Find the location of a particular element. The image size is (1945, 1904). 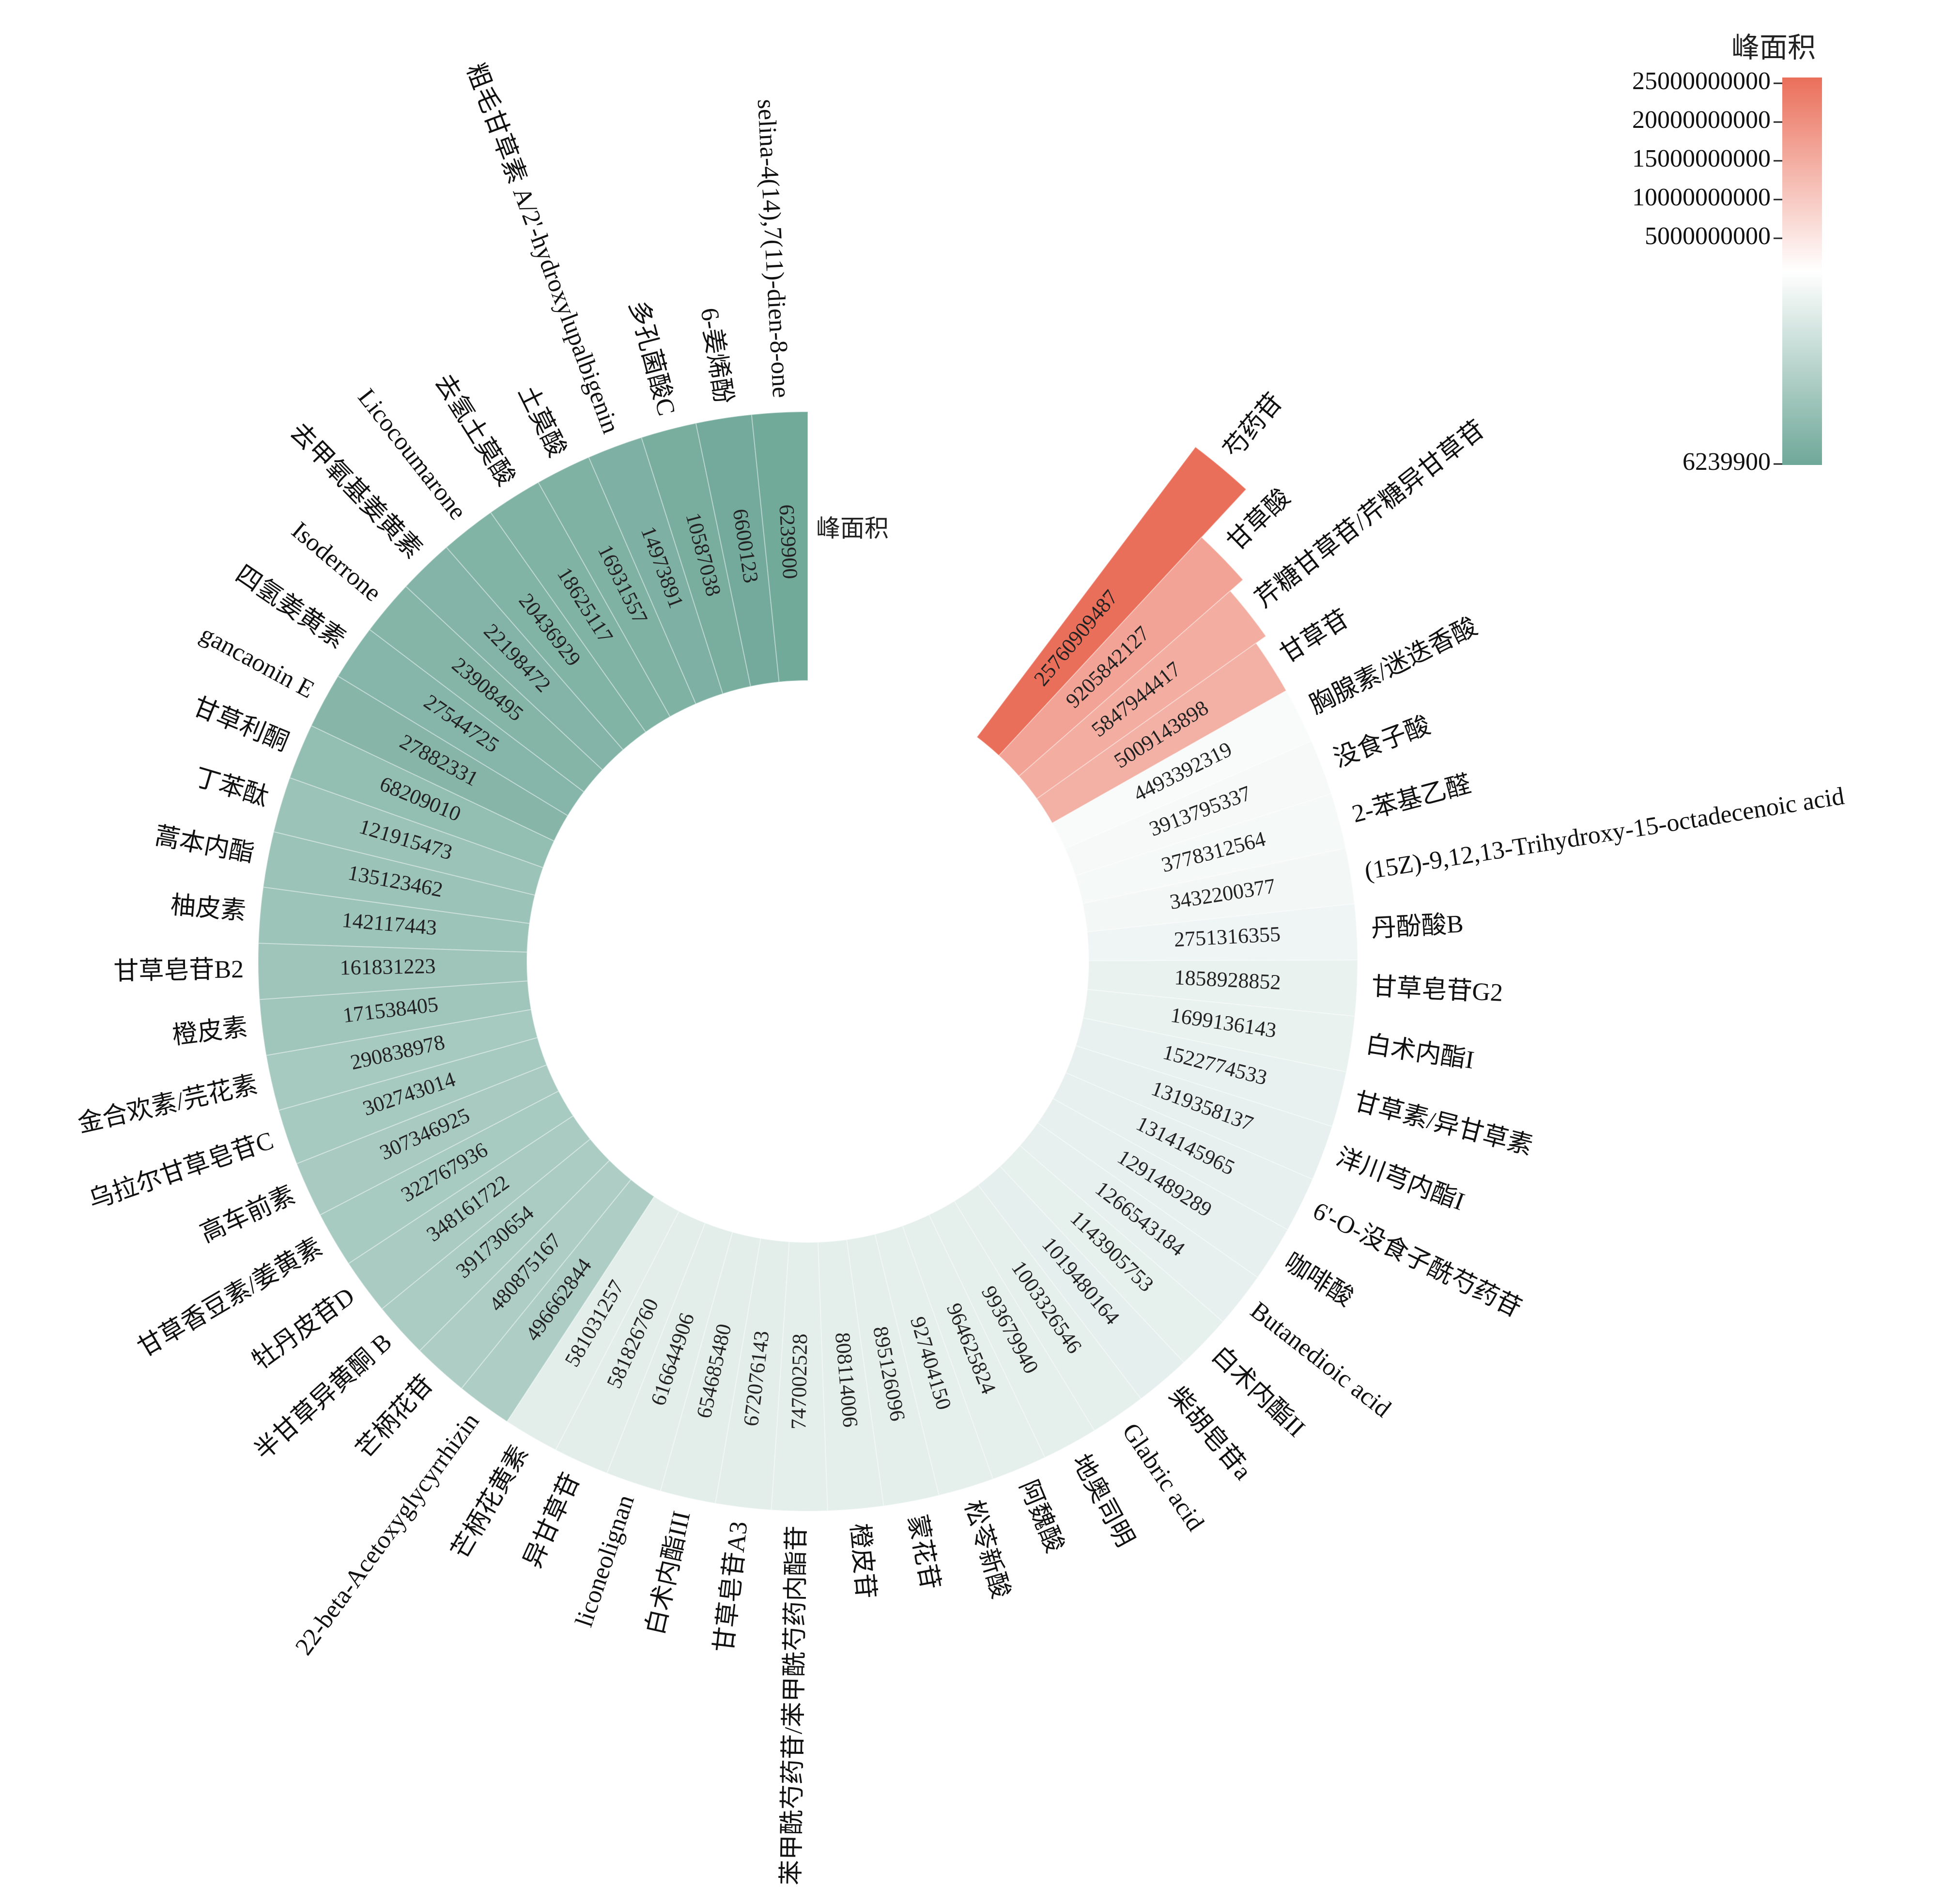

category-label-47: Isoderrone is located at coordinates (336, 561).